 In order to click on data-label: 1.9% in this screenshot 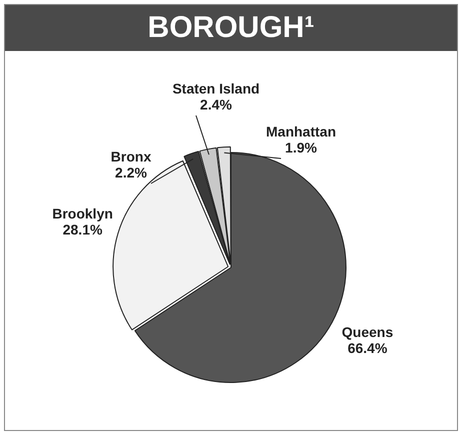, I will do `click(301, 147)`.